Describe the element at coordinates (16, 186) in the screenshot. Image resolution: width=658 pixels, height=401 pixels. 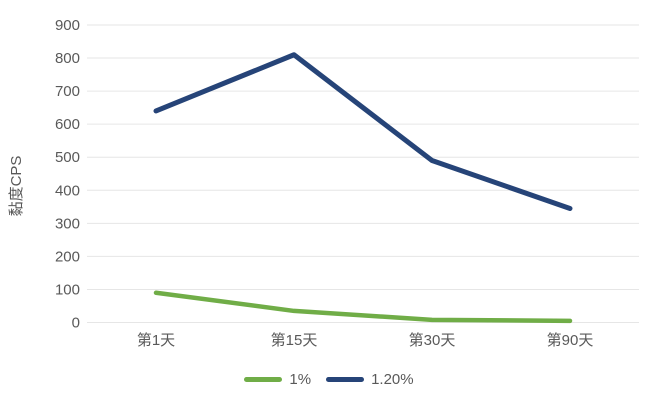
I see `y-axis-title: 黏度CPS` at that location.